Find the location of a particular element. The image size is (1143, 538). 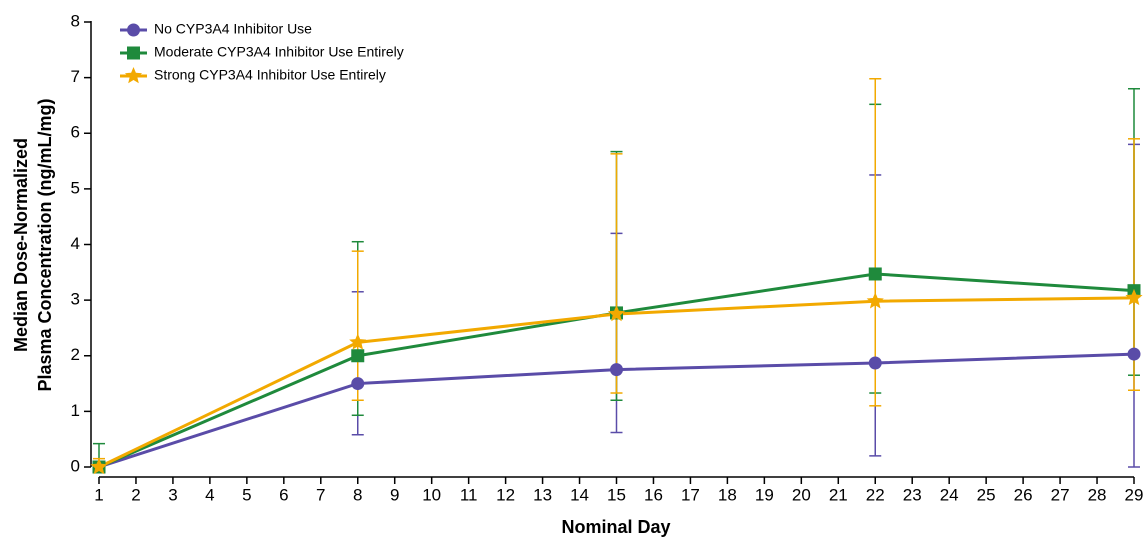

x-tick-label: 24 is located at coordinates (949, 494).